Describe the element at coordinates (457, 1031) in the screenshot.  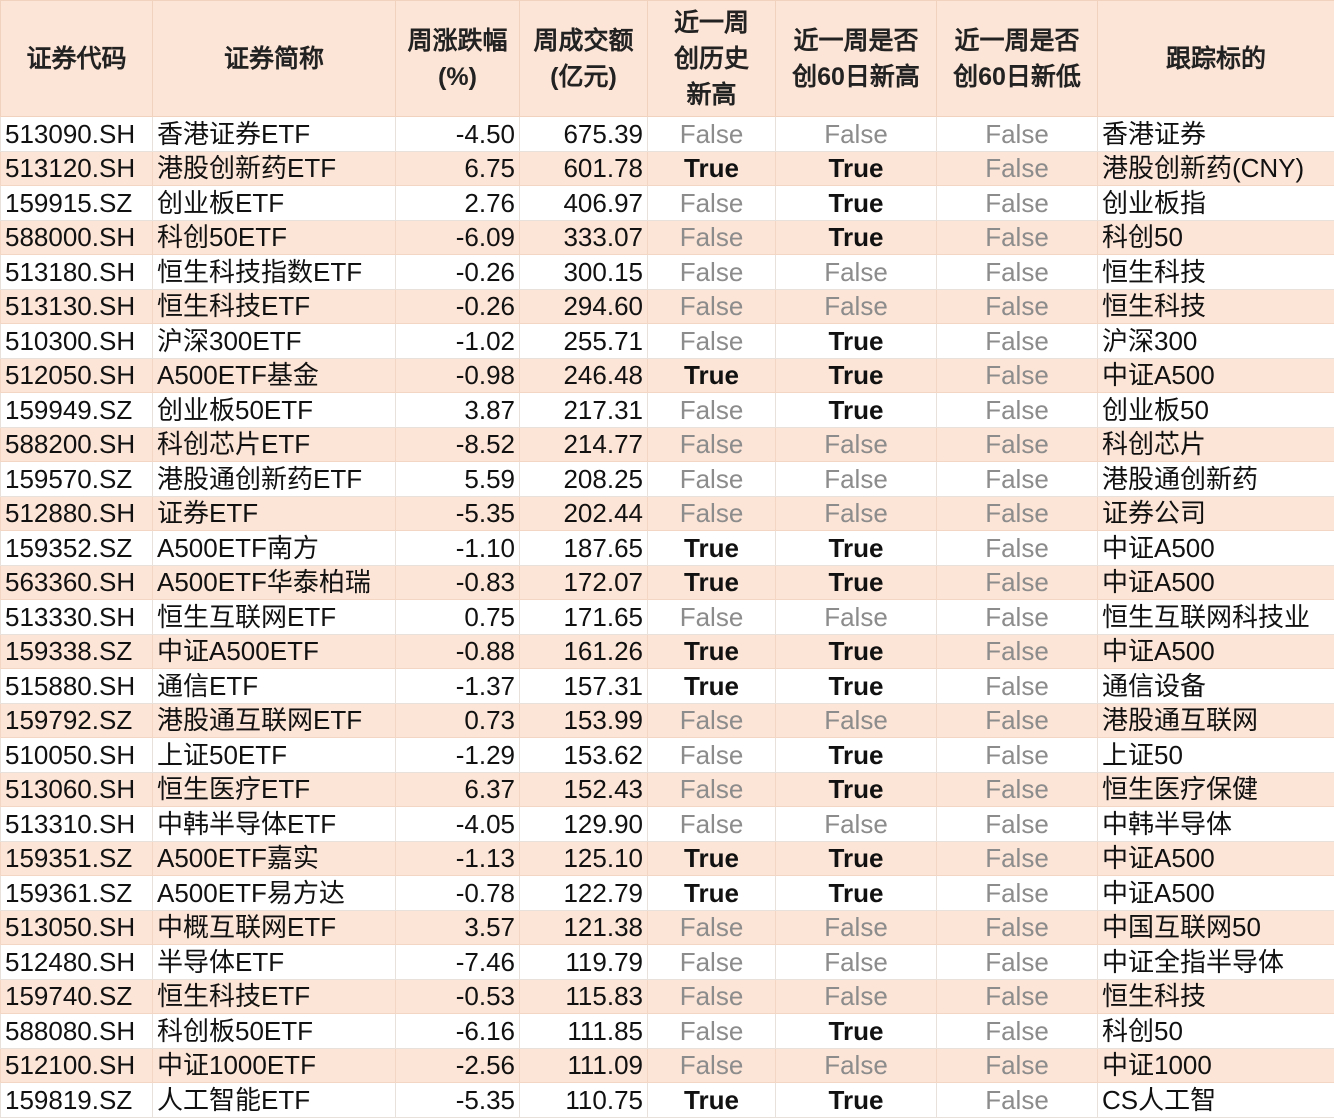
I see `cell-weekly-change-pct: -6.16` at that location.